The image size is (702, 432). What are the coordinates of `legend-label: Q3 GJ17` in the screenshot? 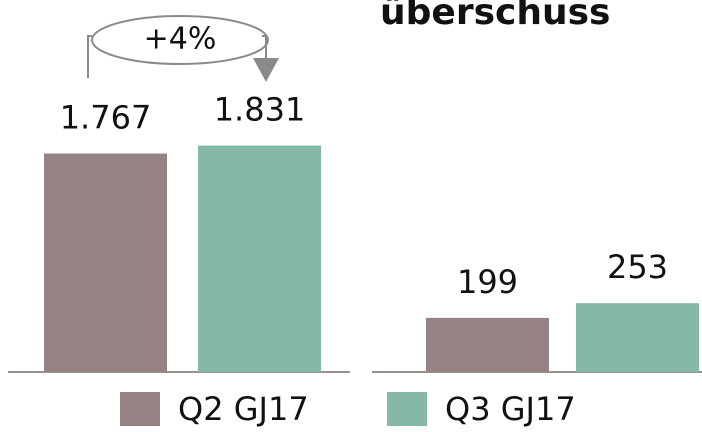 It's located at (510, 409).